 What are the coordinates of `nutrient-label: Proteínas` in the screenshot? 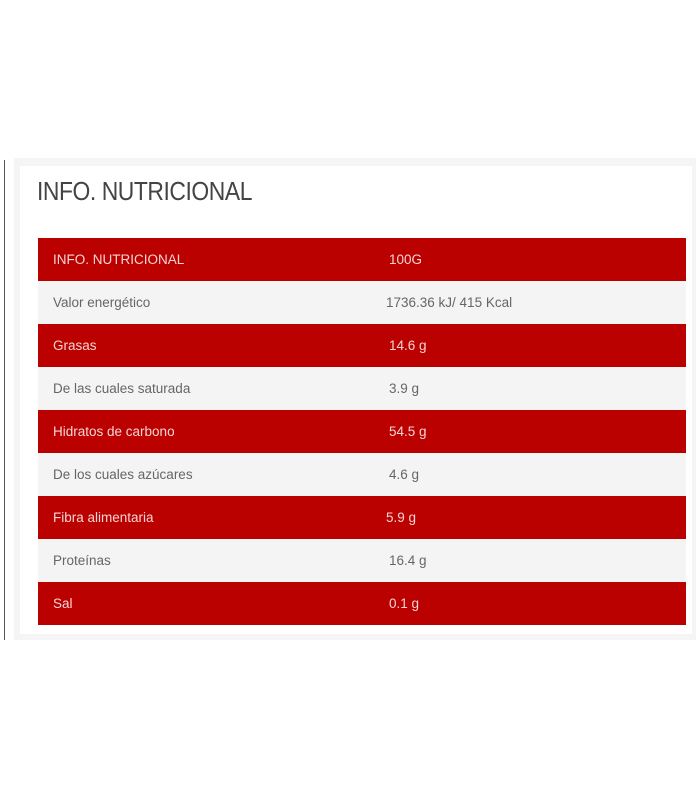 It's located at (82, 560).